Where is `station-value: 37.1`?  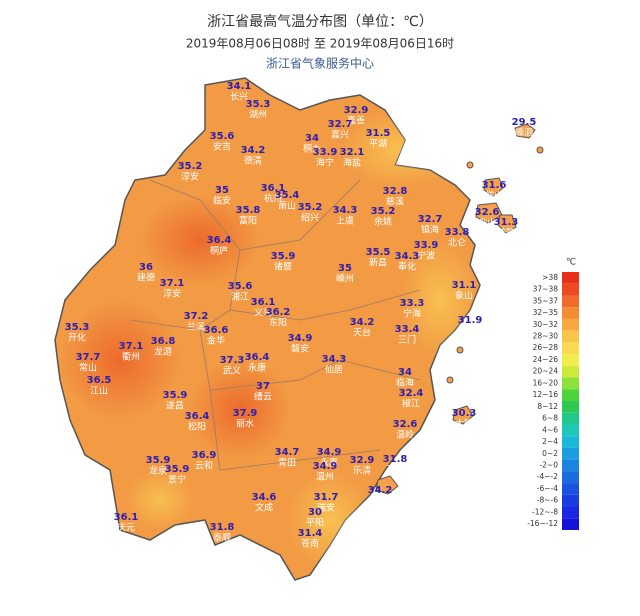
station-value: 37.1 is located at coordinates (131, 346).